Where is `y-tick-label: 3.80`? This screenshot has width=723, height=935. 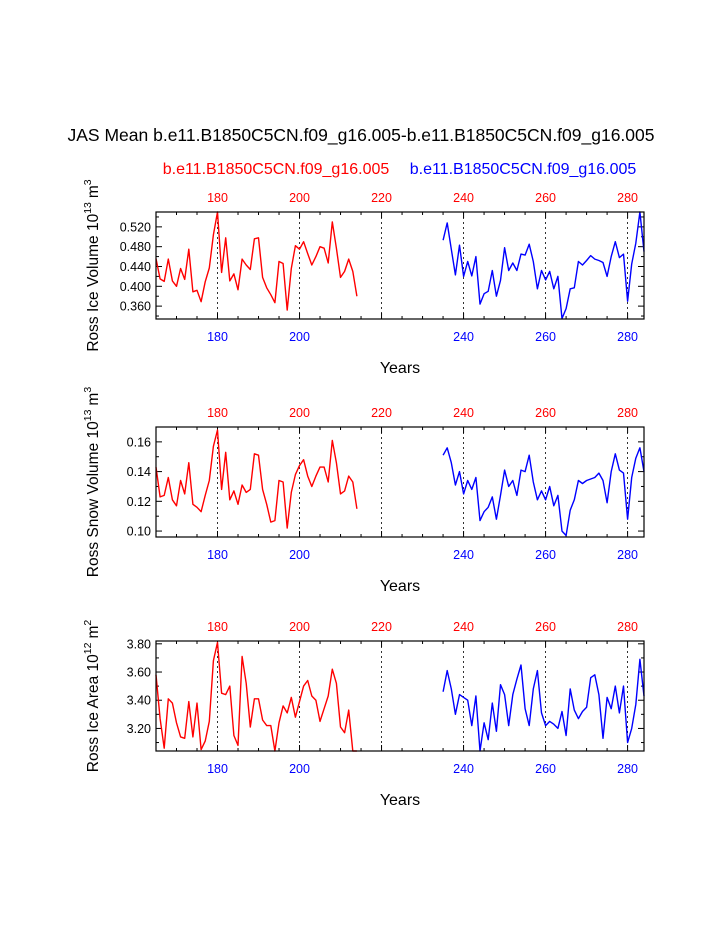 y-tick-label: 3.80 is located at coordinates (139, 644).